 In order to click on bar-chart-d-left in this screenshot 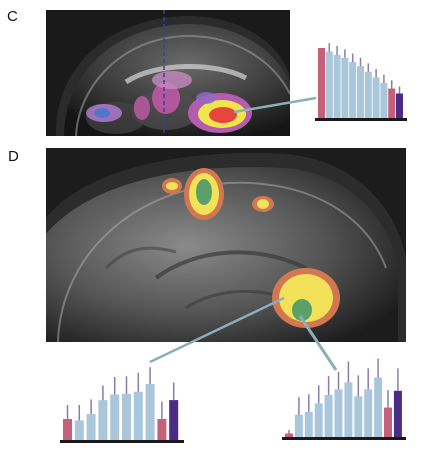, I will do `click(122, 405)`.